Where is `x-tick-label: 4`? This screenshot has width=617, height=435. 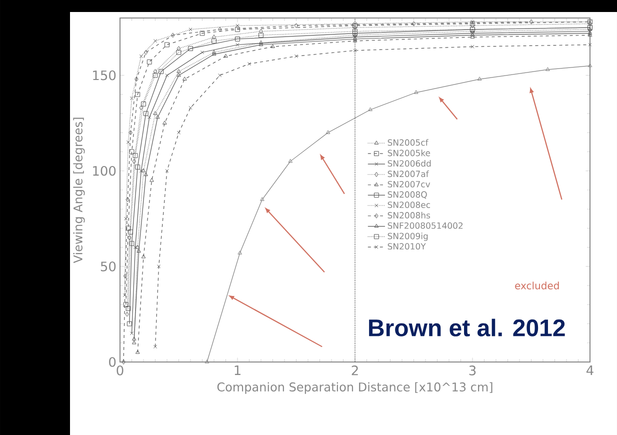 x-tick-label: 4 is located at coordinates (590, 370).